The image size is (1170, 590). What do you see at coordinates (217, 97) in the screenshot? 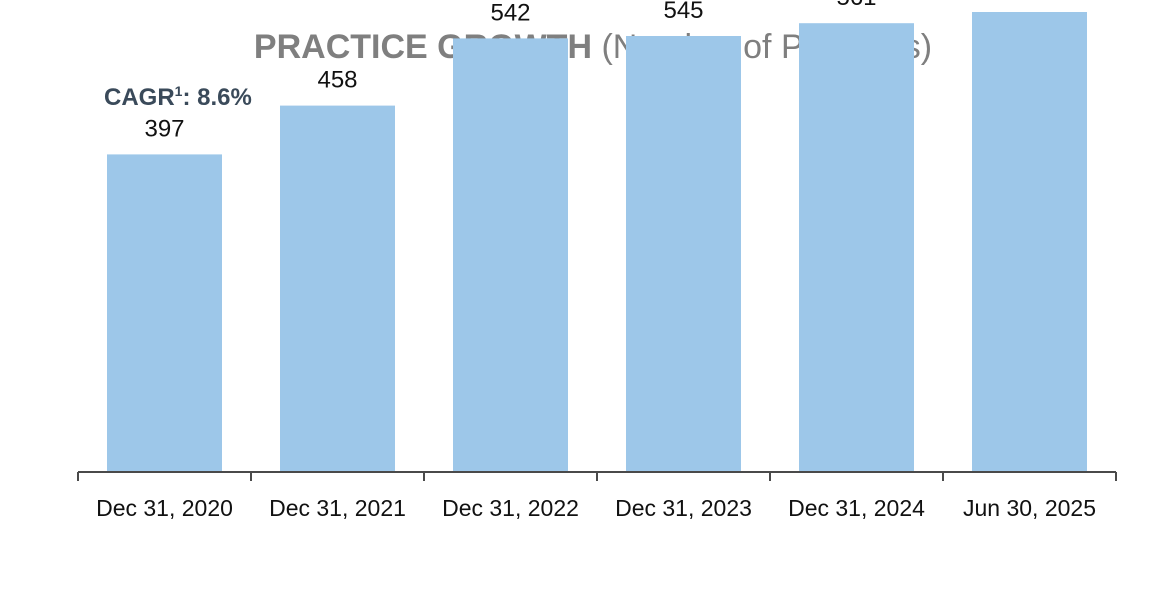
I see `cagr-value: : 8.6%` at bounding box center [217, 97].